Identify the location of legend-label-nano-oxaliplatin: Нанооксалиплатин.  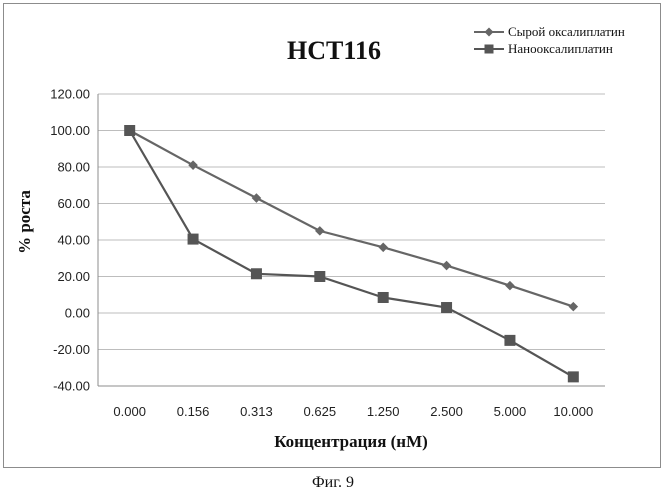
(560, 48).